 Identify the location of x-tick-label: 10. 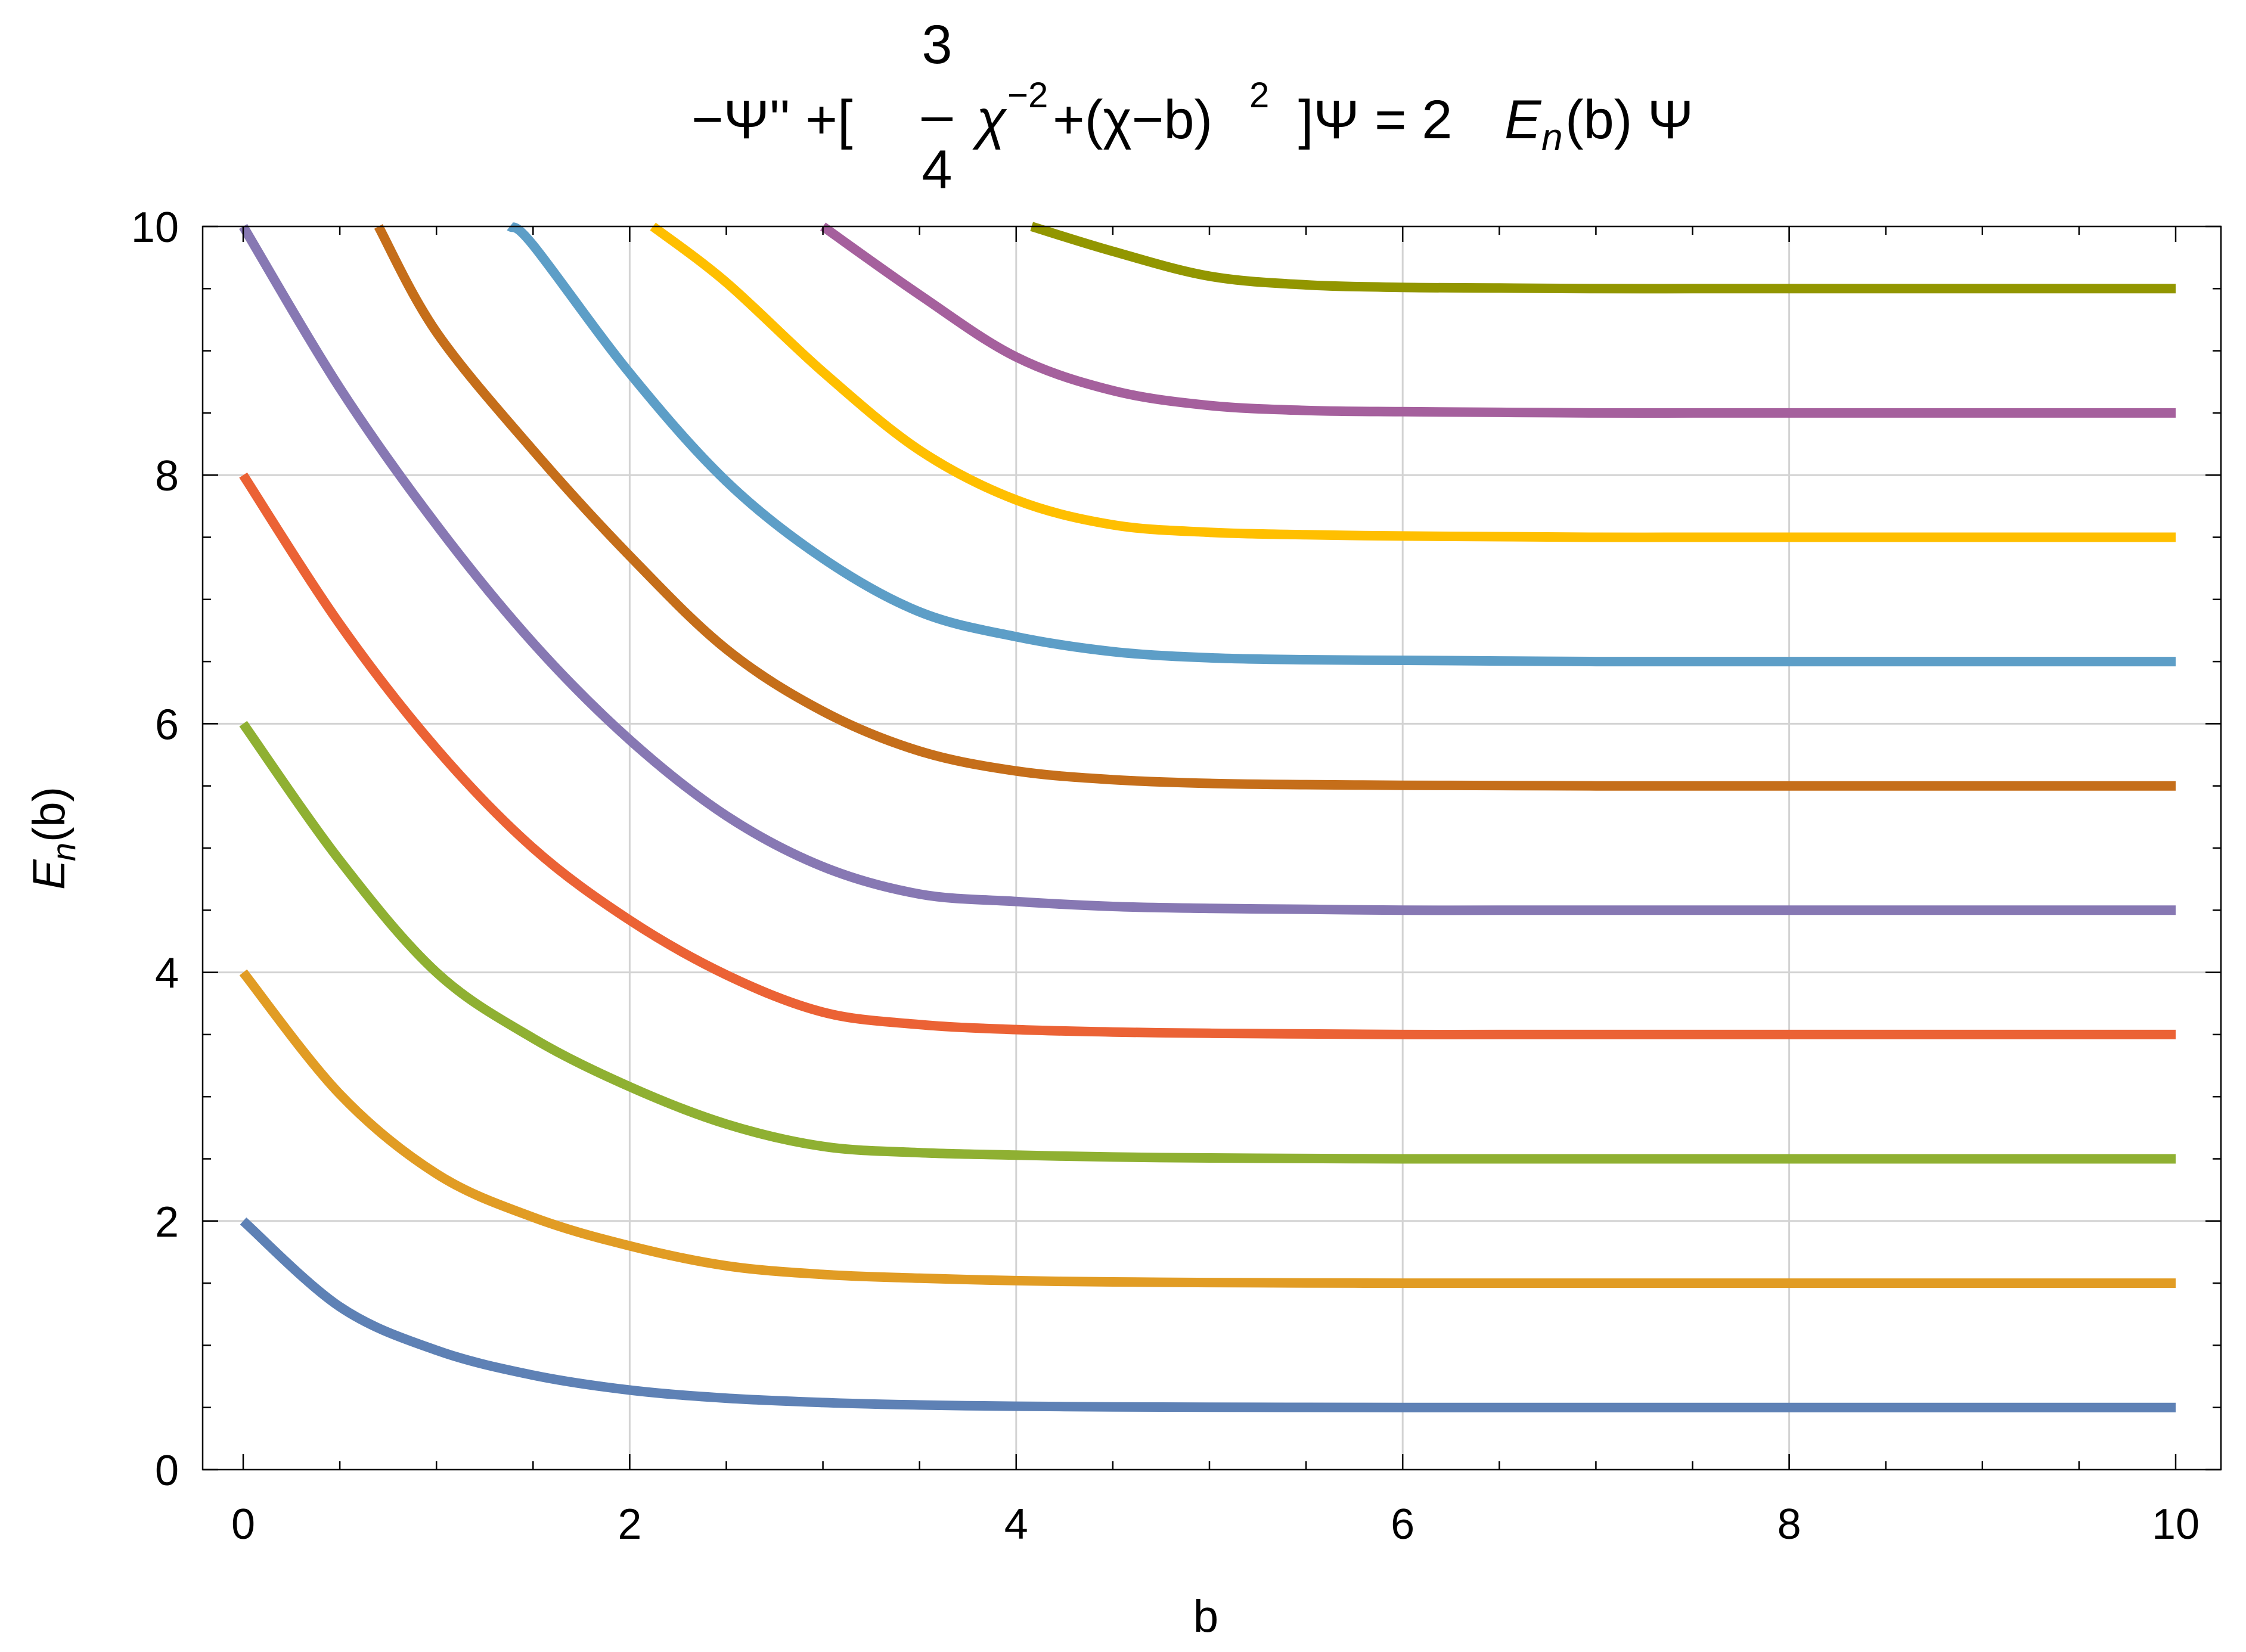
(2176, 1524).